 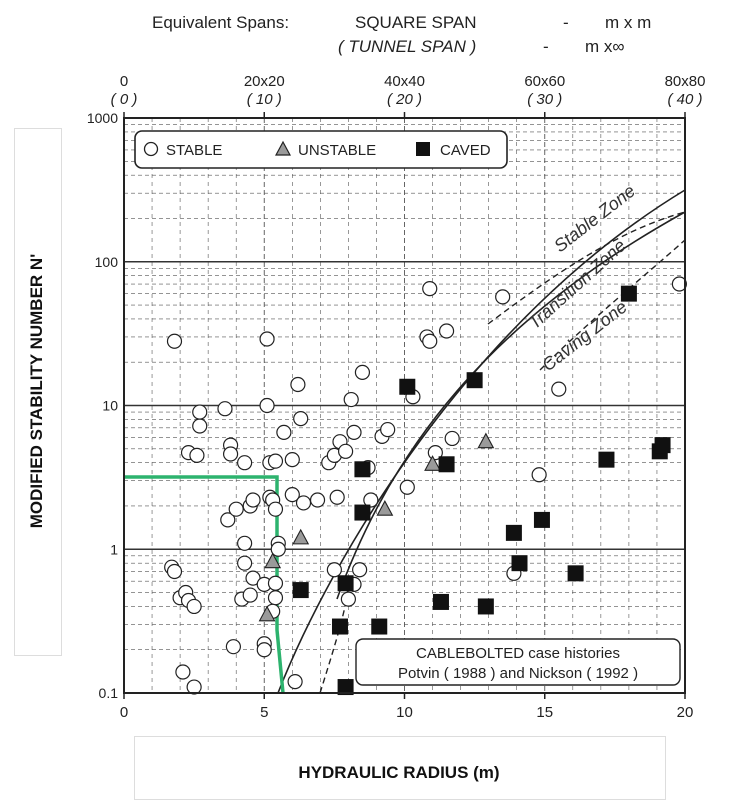 What do you see at coordinates (124, 99) in the screenshot?
I see `top-tick-tunnel-label: ( 0 )` at bounding box center [124, 99].